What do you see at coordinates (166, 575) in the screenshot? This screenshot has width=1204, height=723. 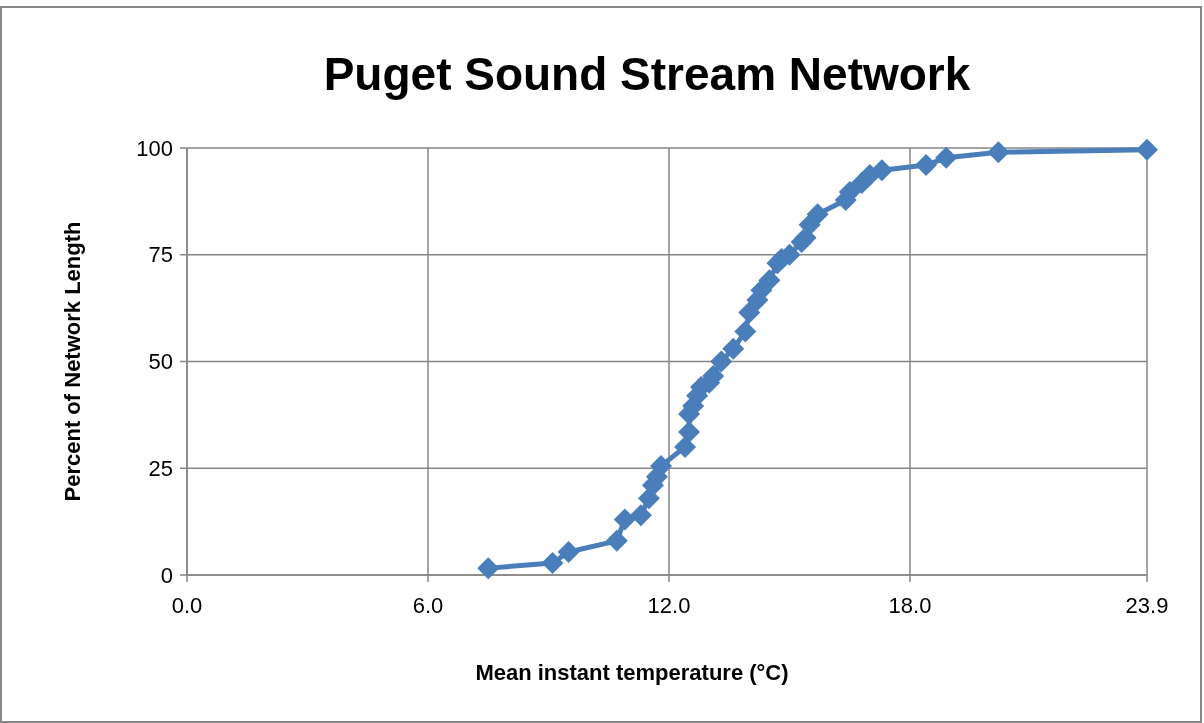 I see `y-tick-label: 0` at bounding box center [166, 575].